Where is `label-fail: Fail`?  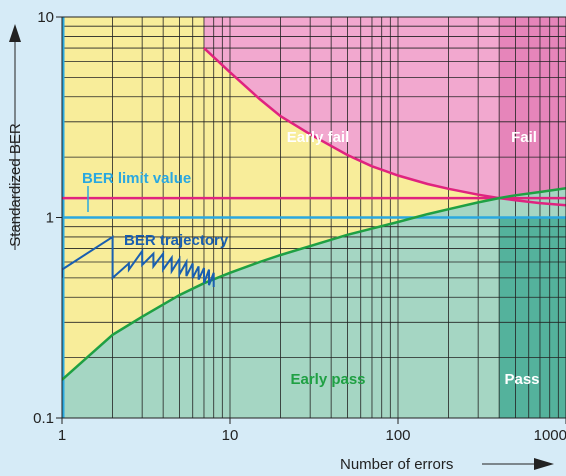
label-fail: Fail is located at coordinates (524, 137).